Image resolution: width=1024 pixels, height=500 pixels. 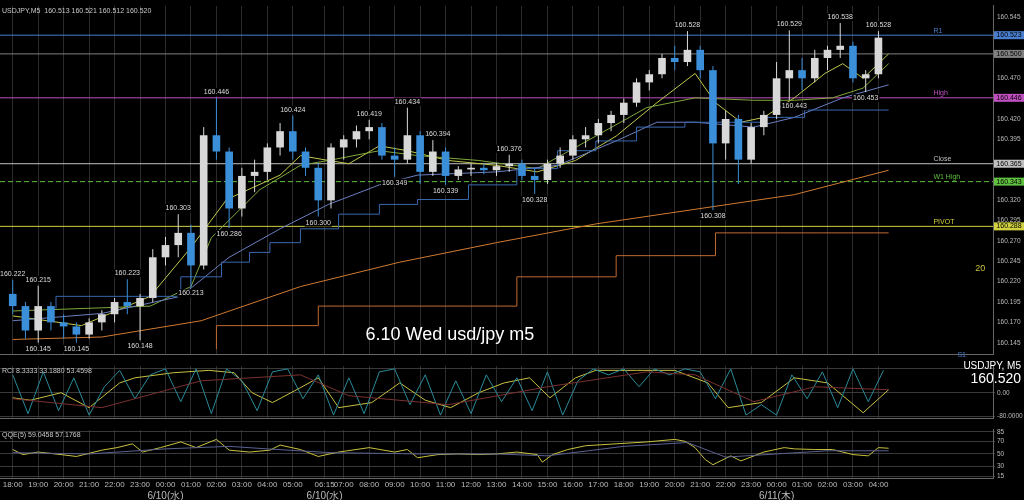 I want to click on x-tick-label: 15:00, so click(x=547, y=485).